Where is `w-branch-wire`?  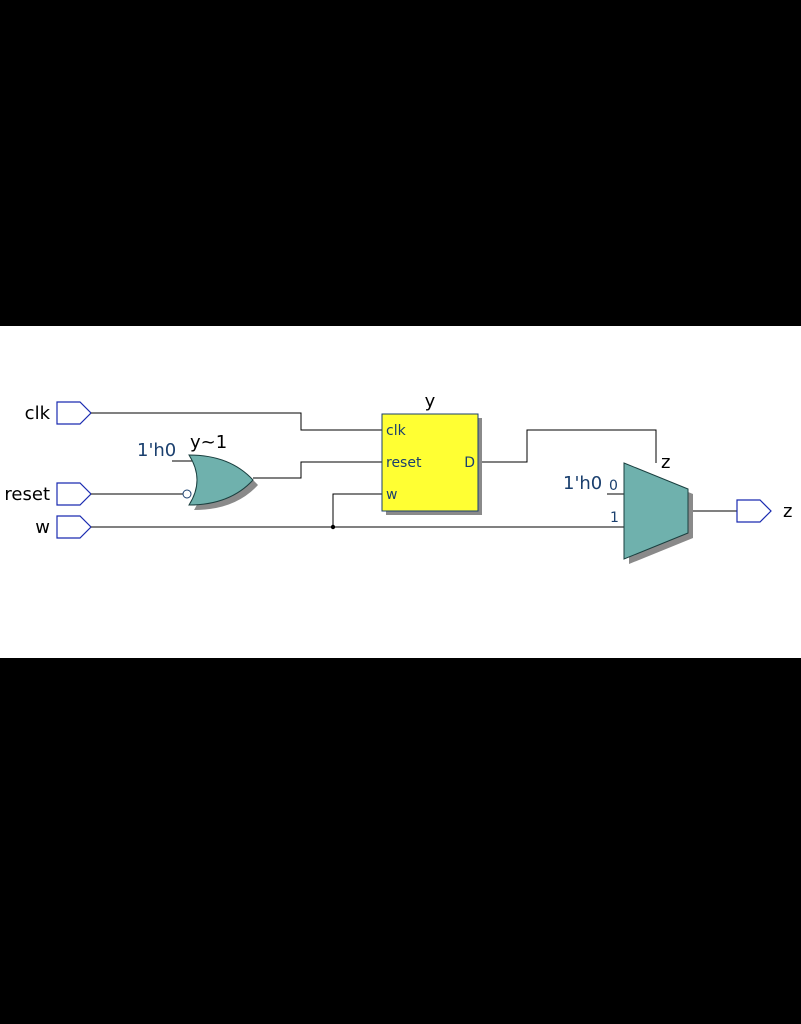 w-branch-wire is located at coordinates (357, 510).